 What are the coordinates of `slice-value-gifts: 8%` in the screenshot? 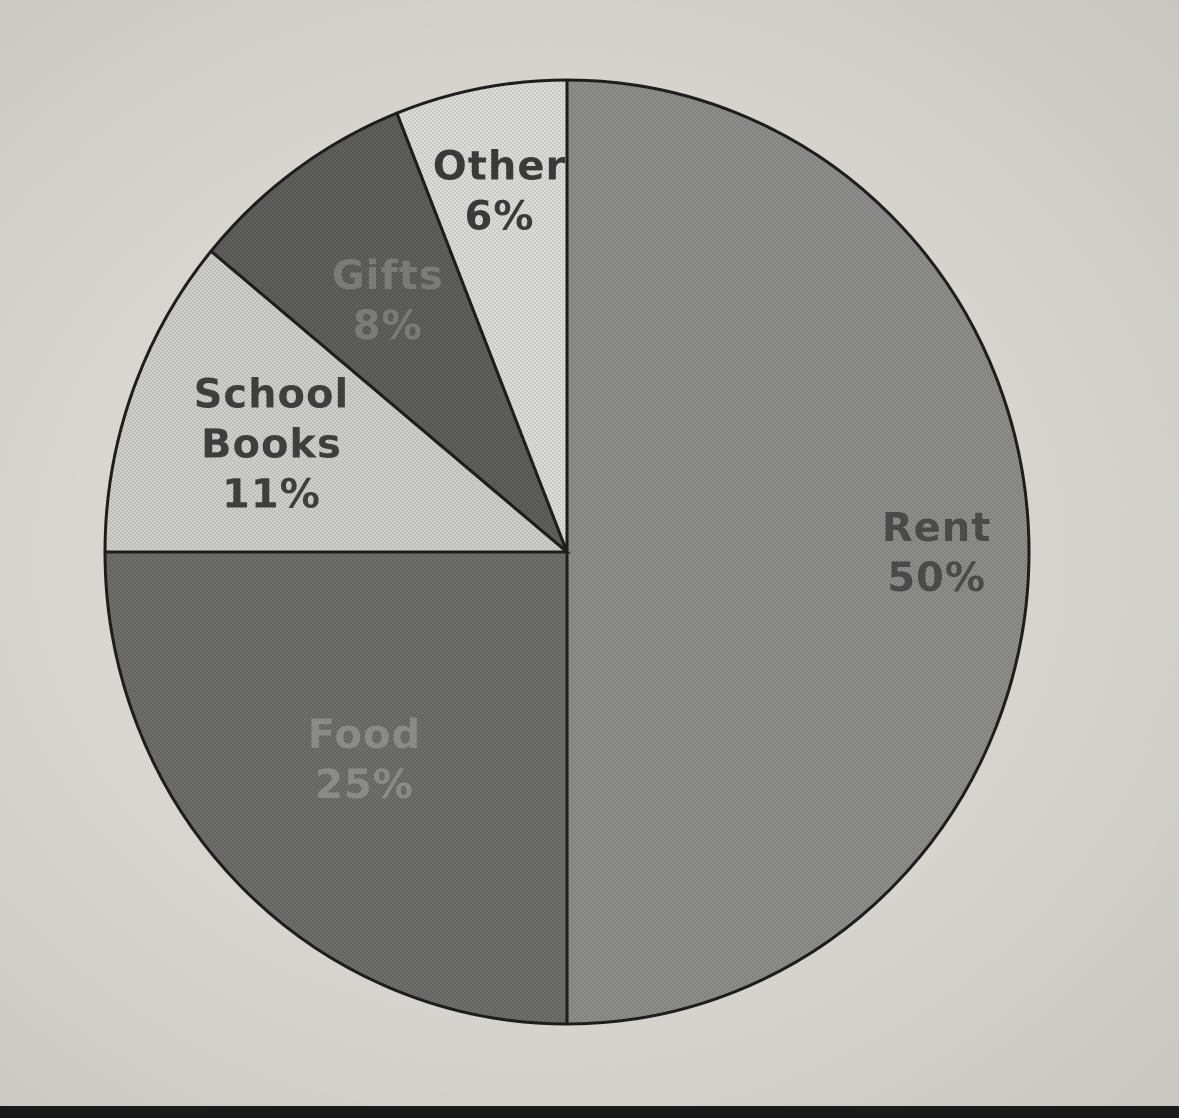 It's located at (388, 326).